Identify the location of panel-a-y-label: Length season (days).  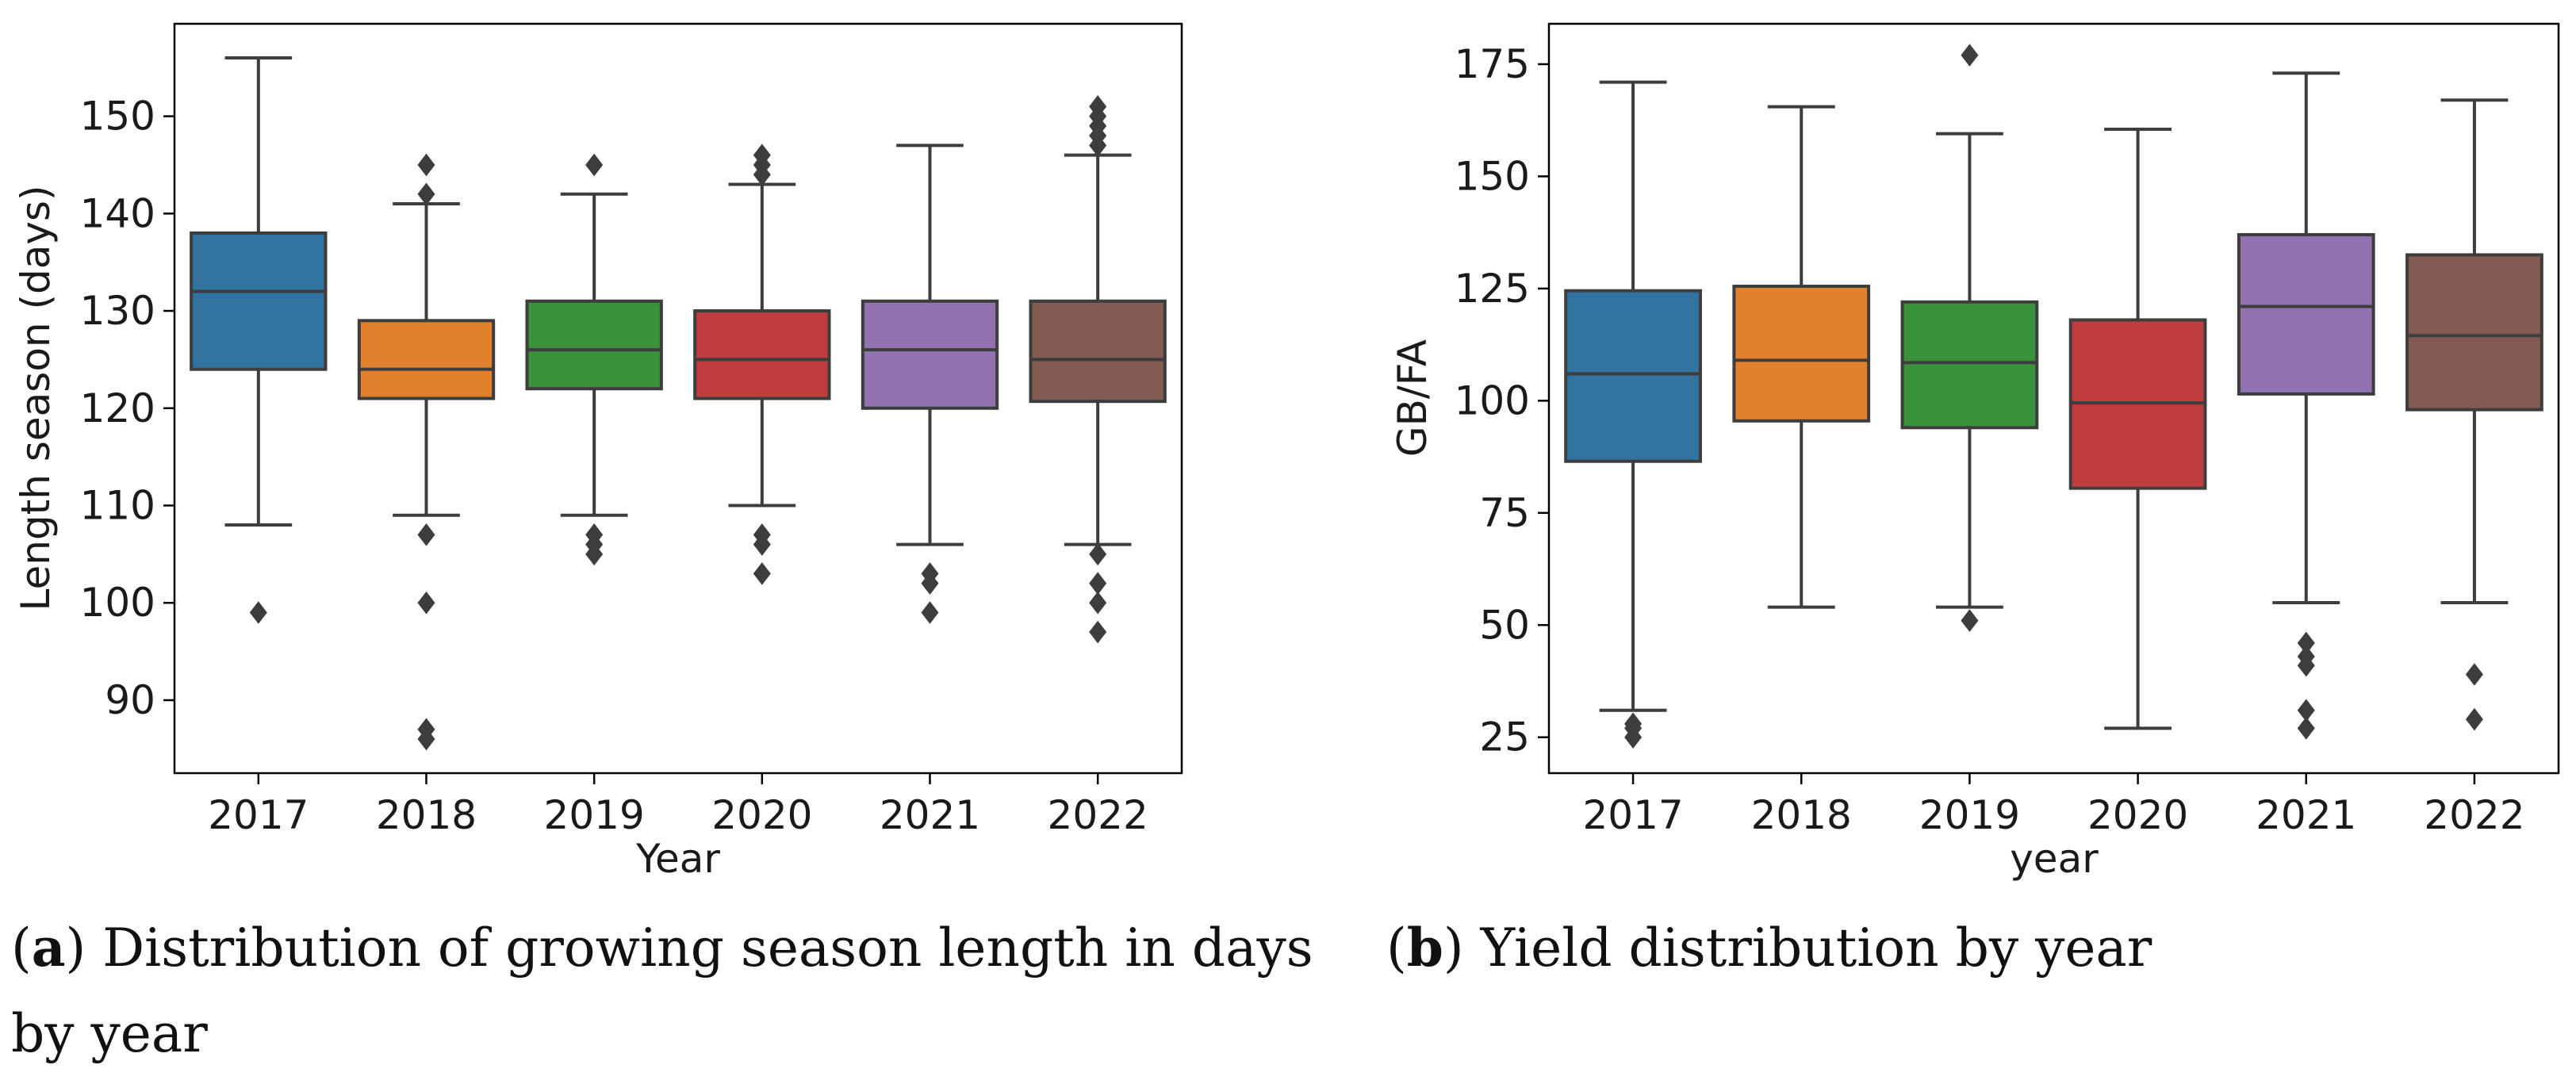
(36, 398).